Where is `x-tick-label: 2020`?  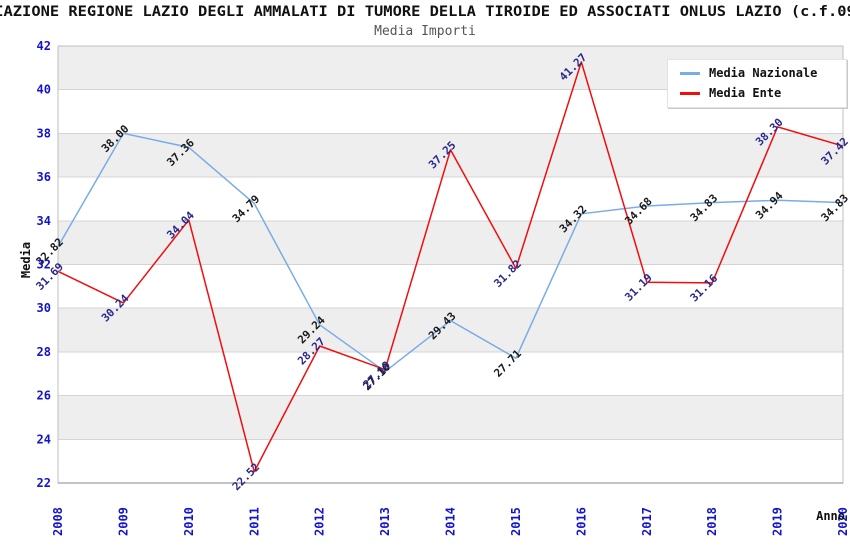 x-tick-label: 2020 is located at coordinates (843, 521).